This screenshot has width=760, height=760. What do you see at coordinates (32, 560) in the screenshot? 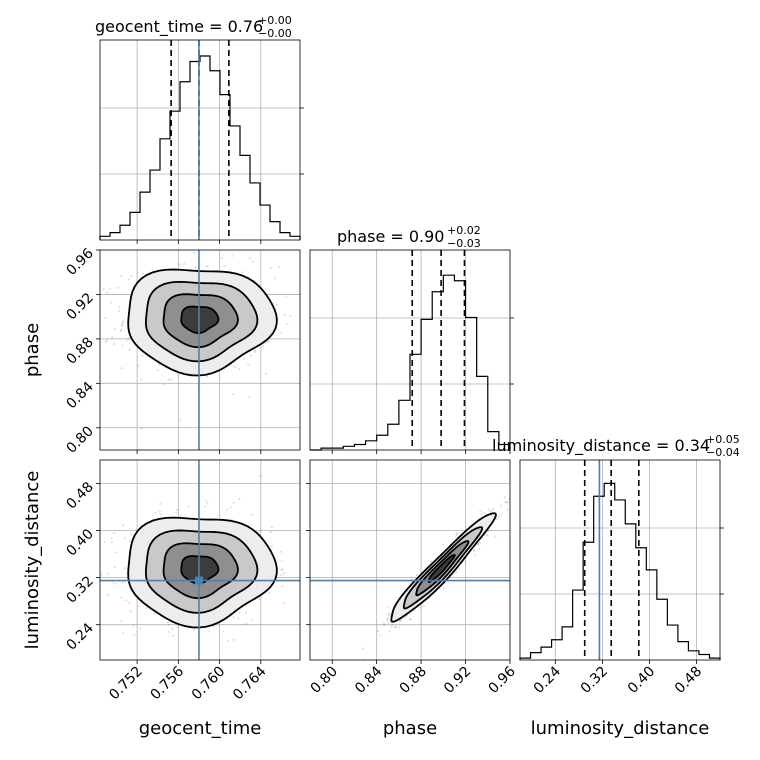
I see `ylabel-luminosity-distance: luminosity_distance` at bounding box center [32, 560].